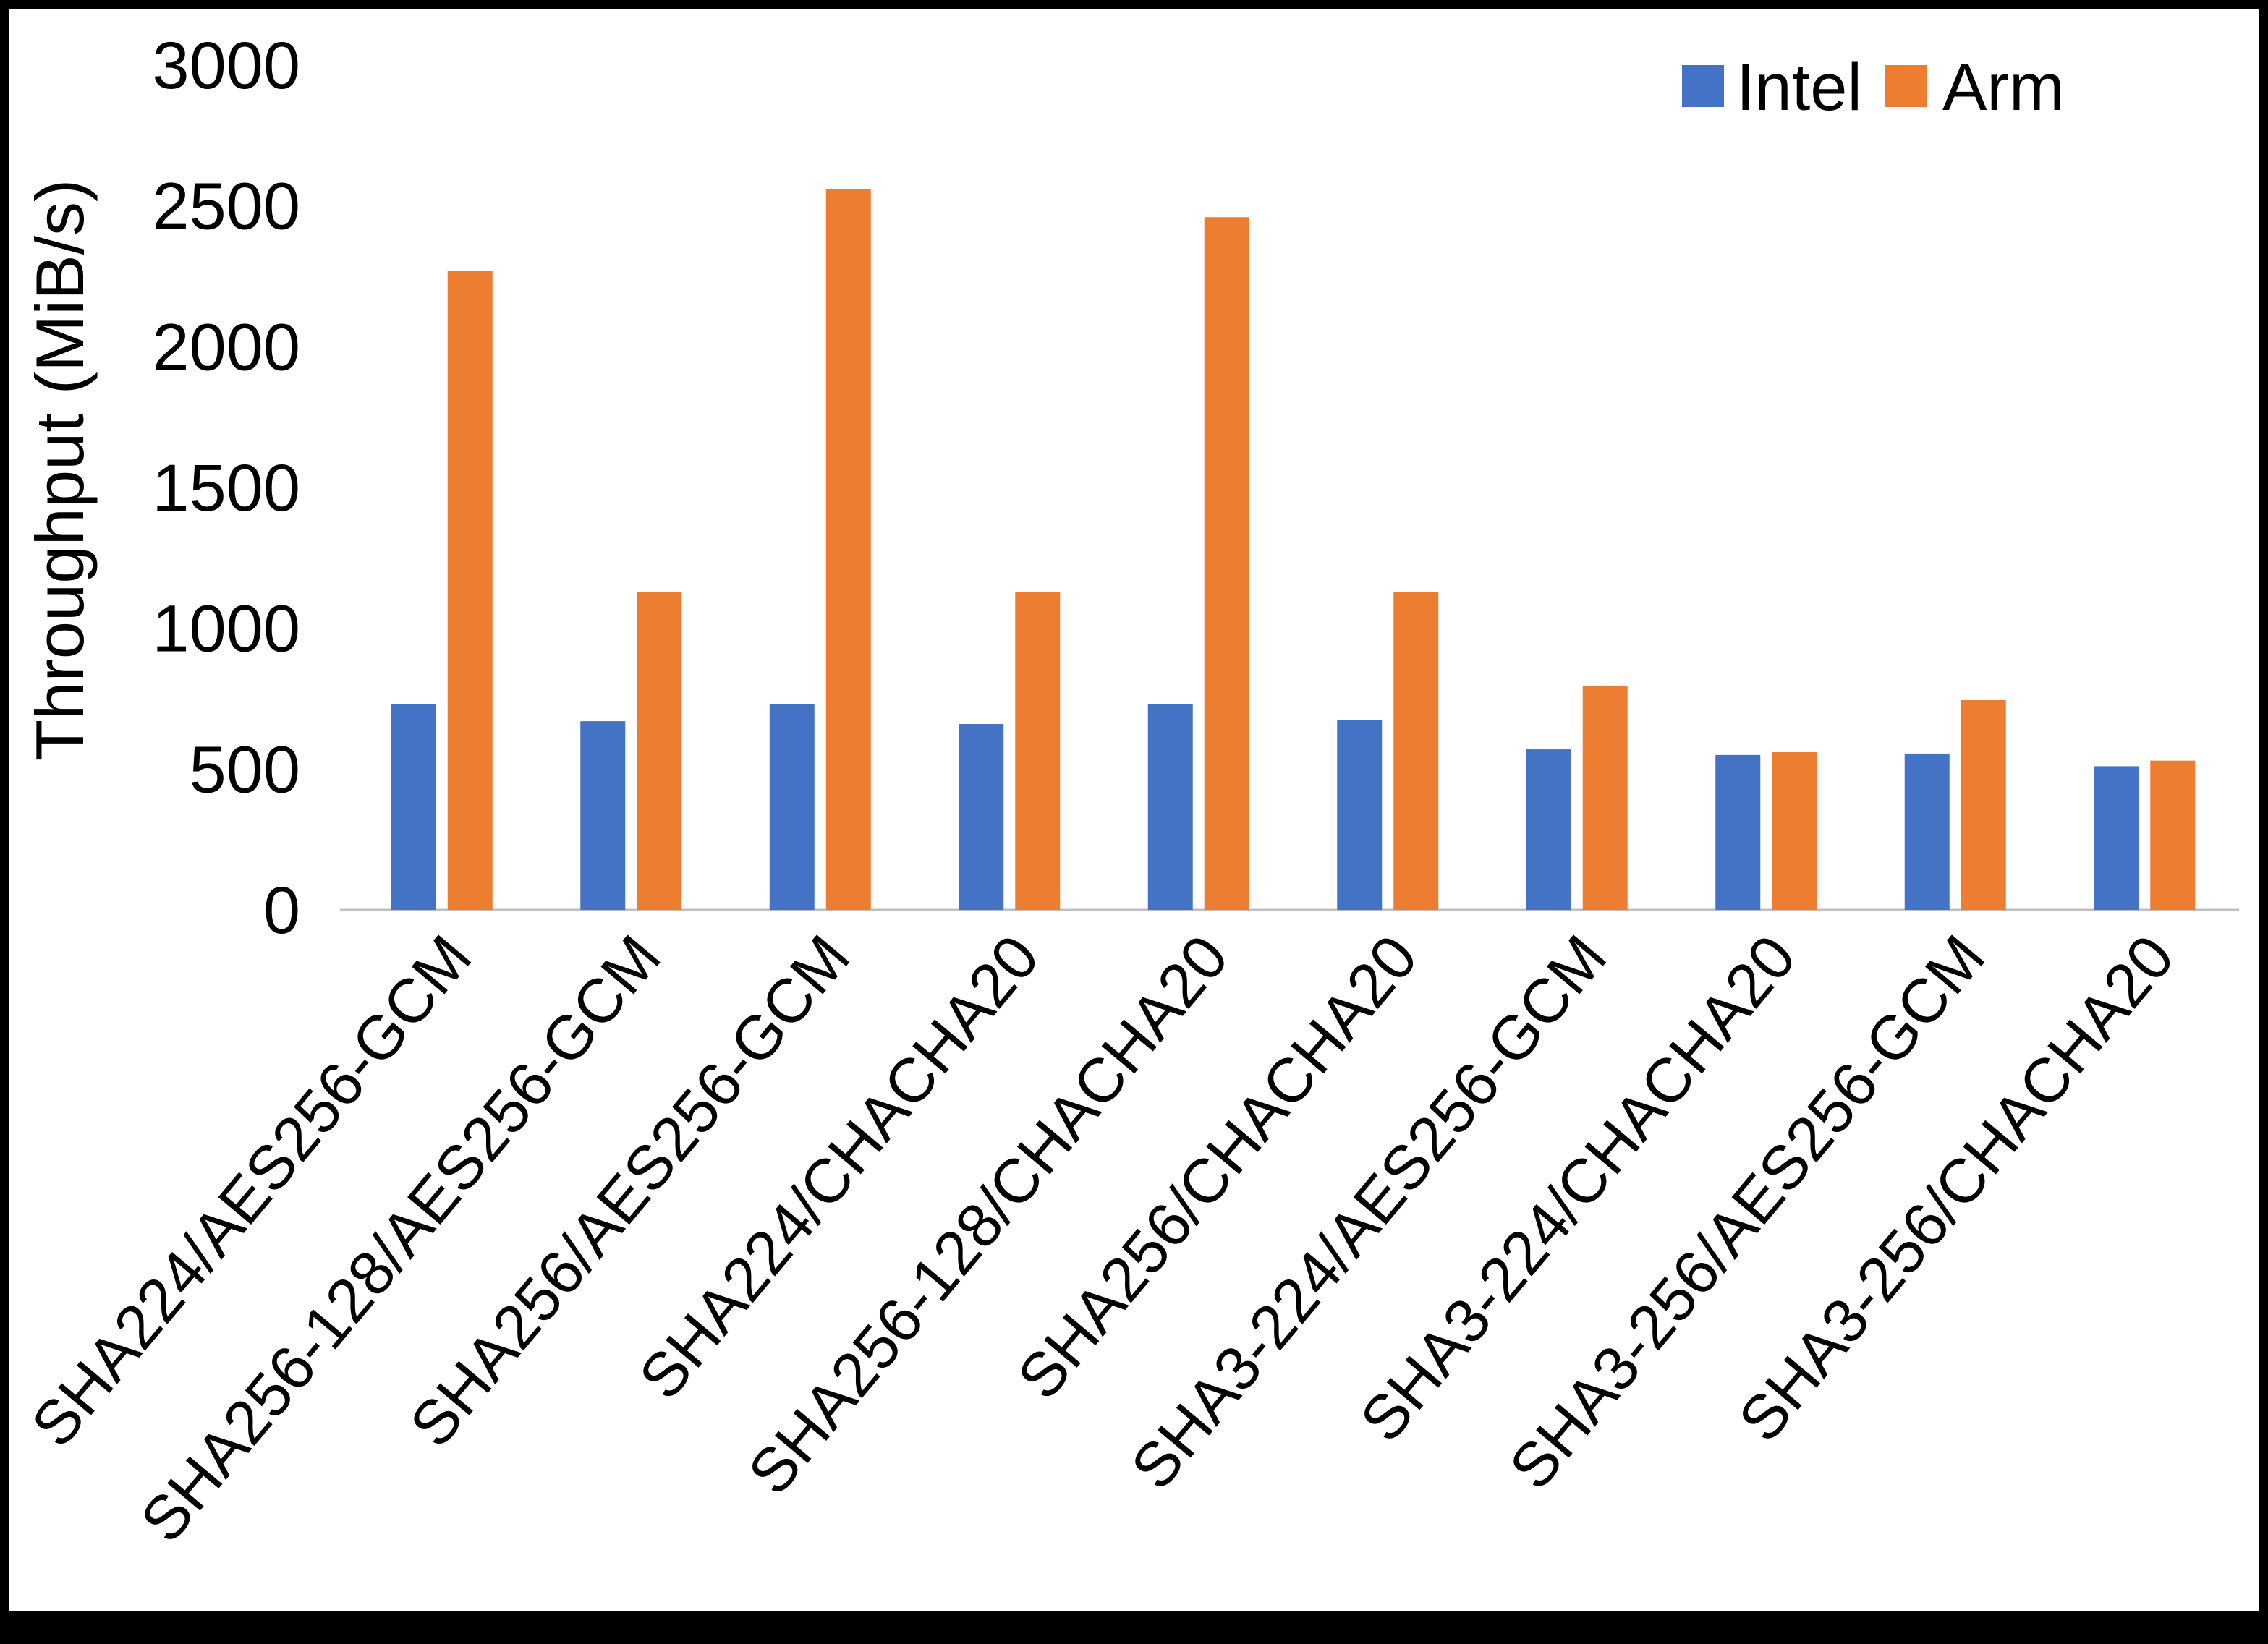  What do you see at coordinates (1906, 86) in the screenshot?
I see `legend-swatch-arm` at bounding box center [1906, 86].